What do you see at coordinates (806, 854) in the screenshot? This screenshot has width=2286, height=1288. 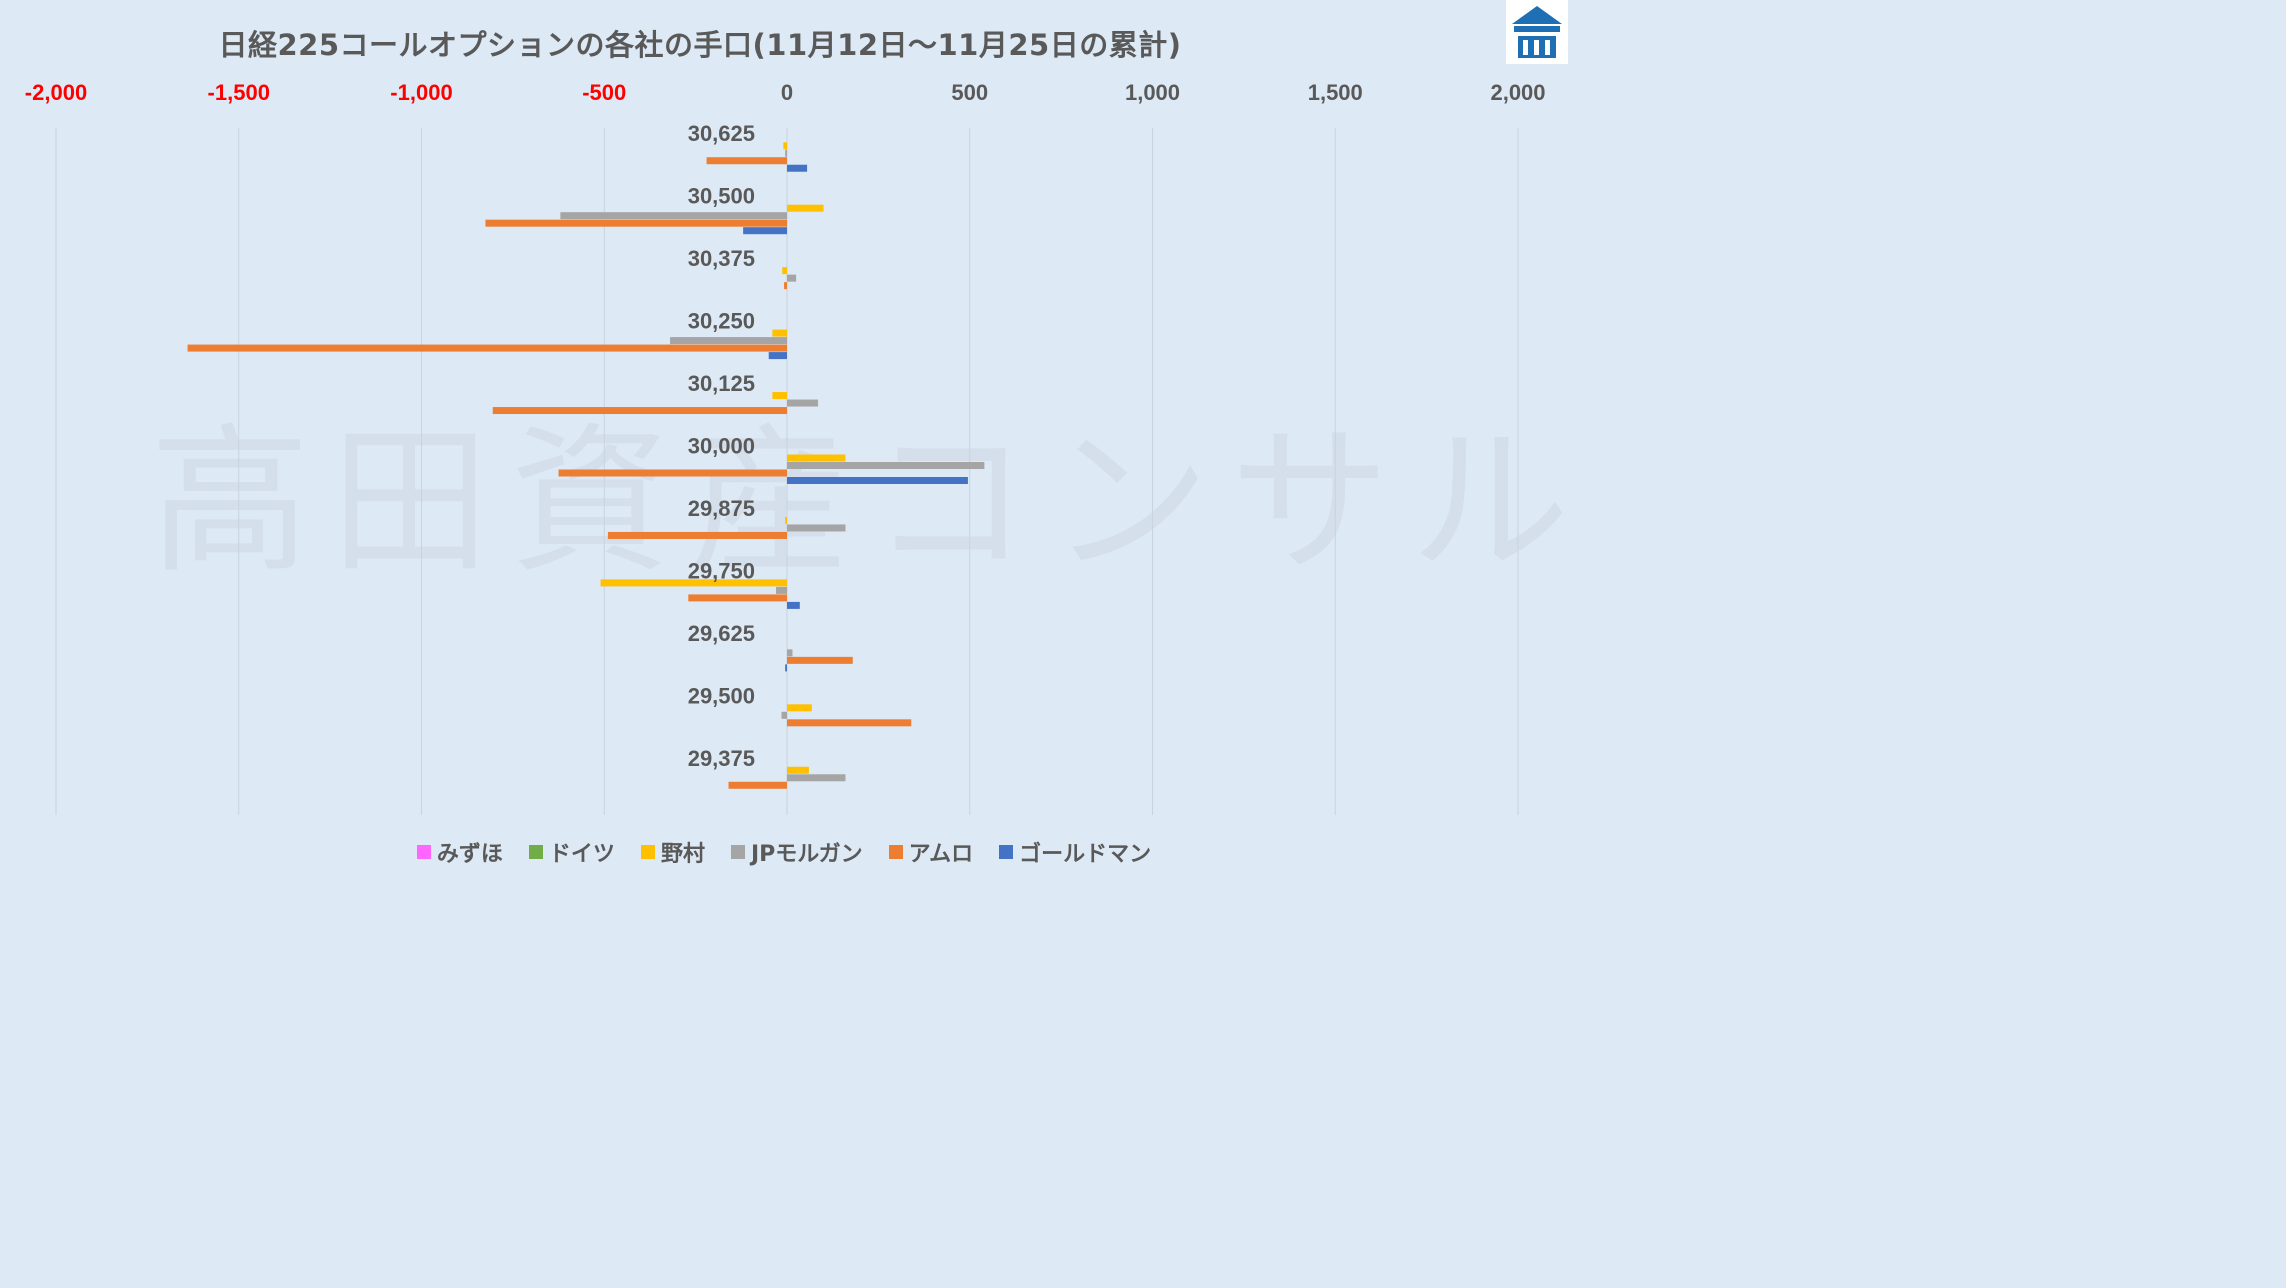 I see `legend-label: JPモルガン` at bounding box center [806, 854].